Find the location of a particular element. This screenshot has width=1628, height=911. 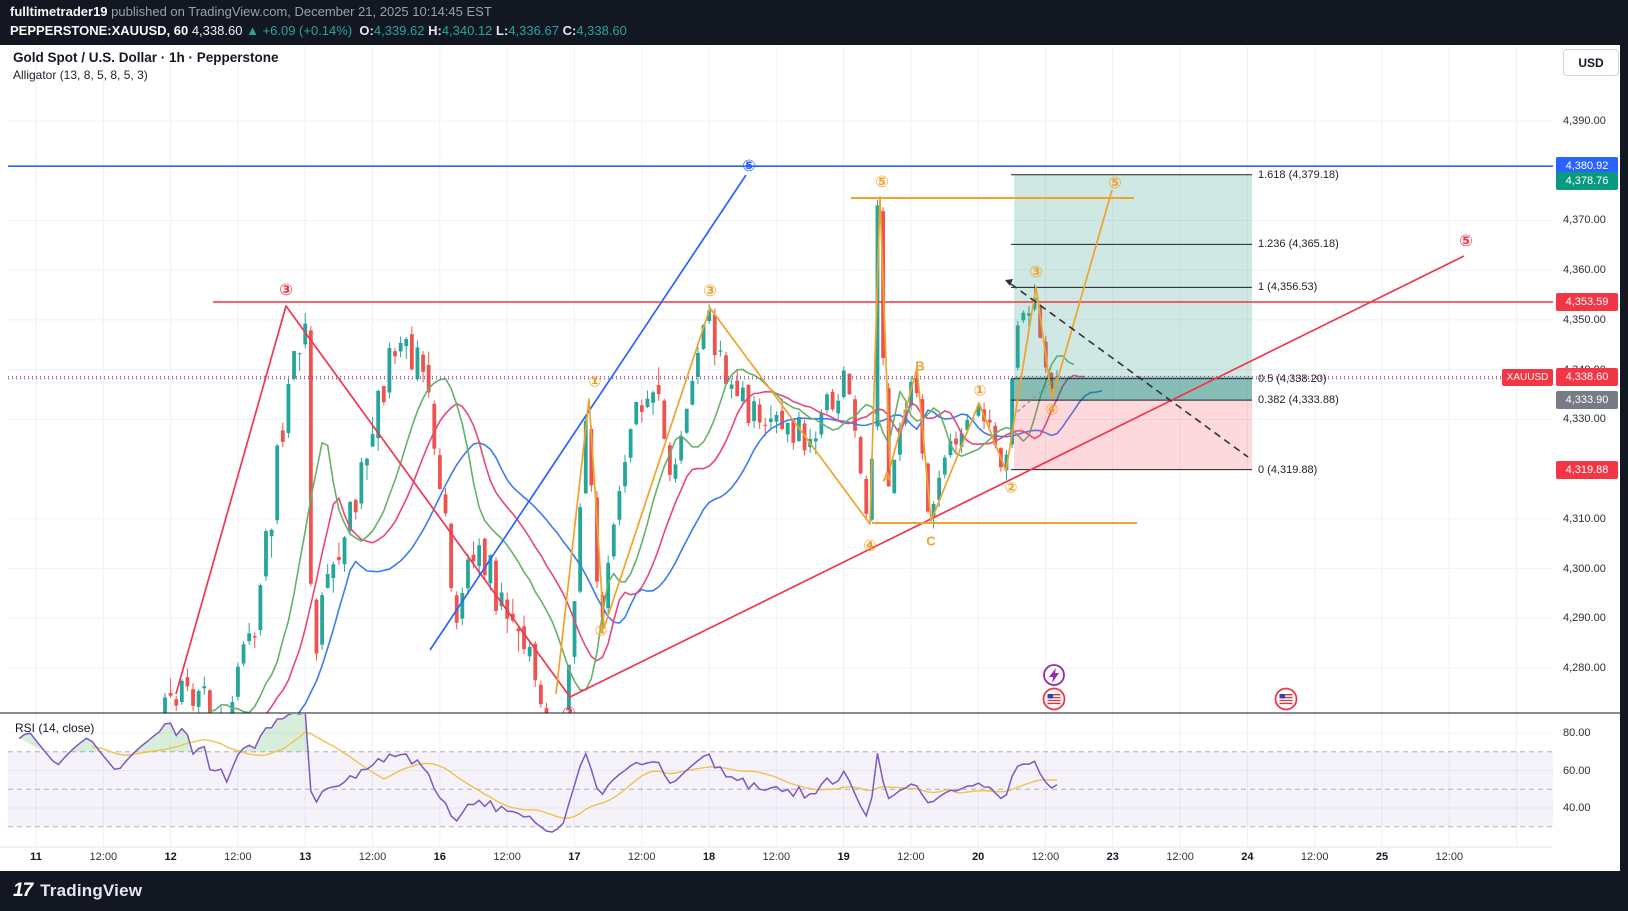

currency-toggle-button: USD is located at coordinates (1591, 62).